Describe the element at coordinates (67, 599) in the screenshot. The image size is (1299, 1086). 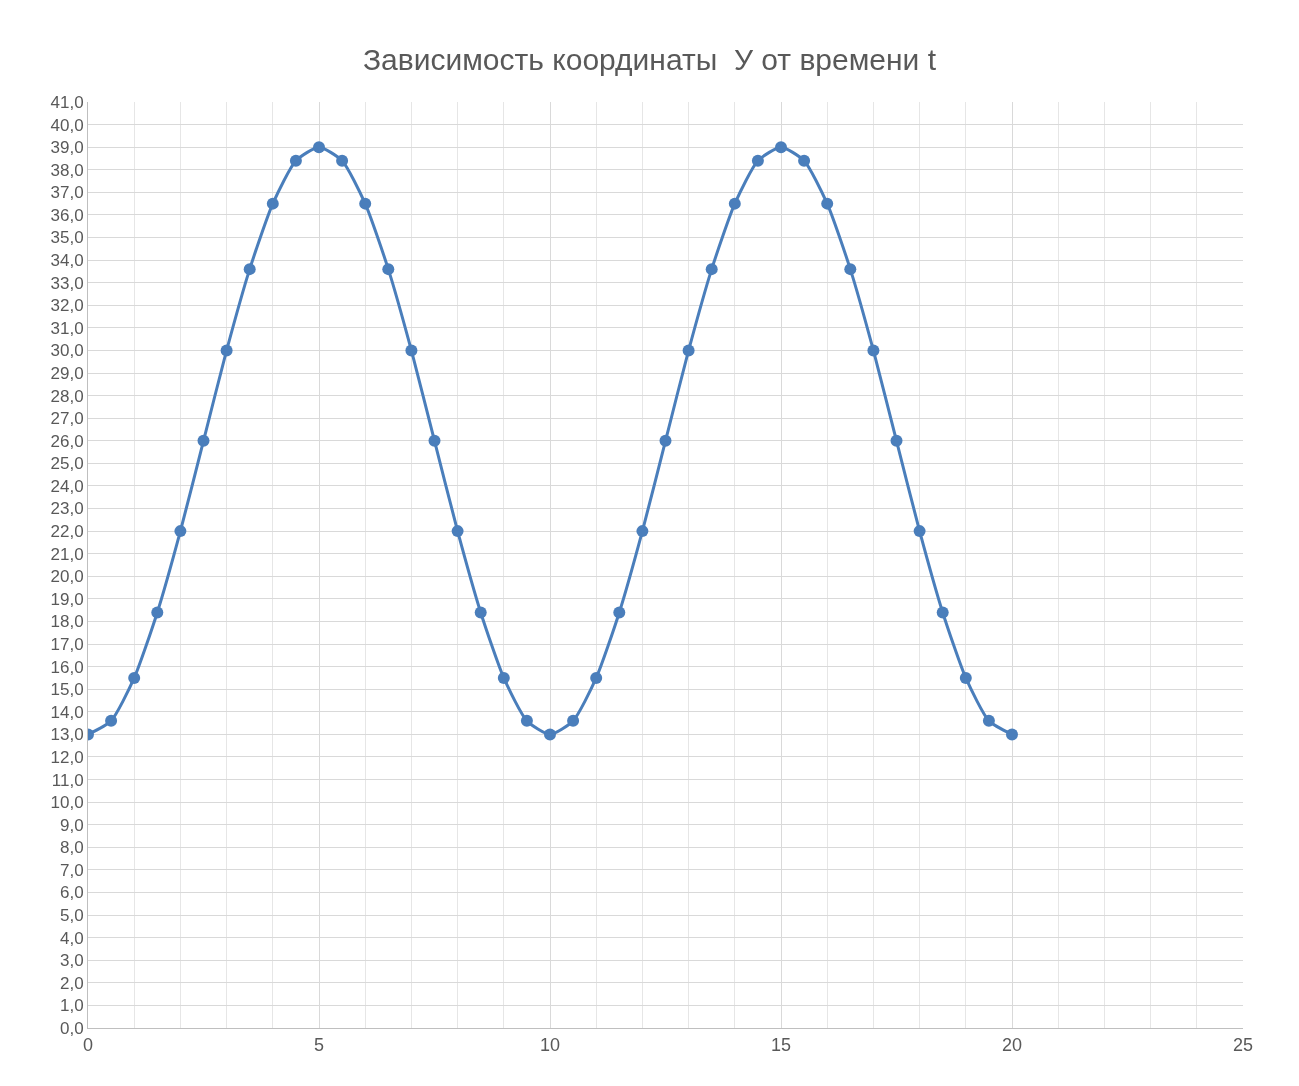
I see `y-tick-label: 19,0` at that location.